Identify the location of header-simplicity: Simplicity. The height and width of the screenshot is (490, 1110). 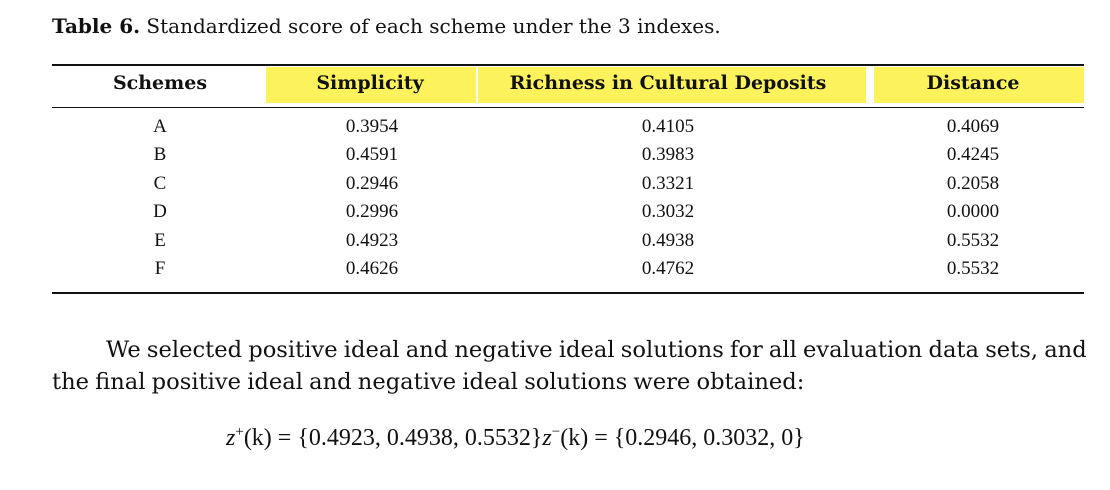
(370, 83).